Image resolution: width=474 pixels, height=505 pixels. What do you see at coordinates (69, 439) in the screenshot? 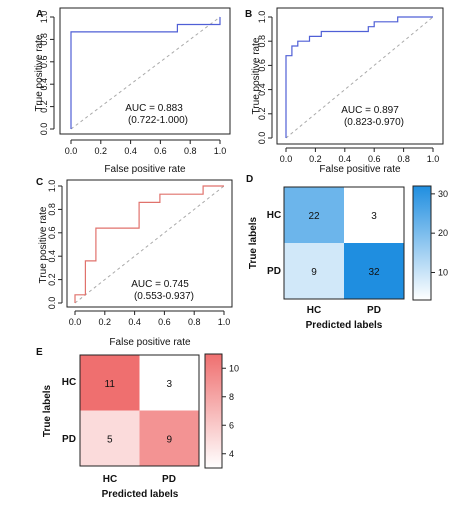
I see `panel-e-row-label-pd: PD` at bounding box center [69, 439].